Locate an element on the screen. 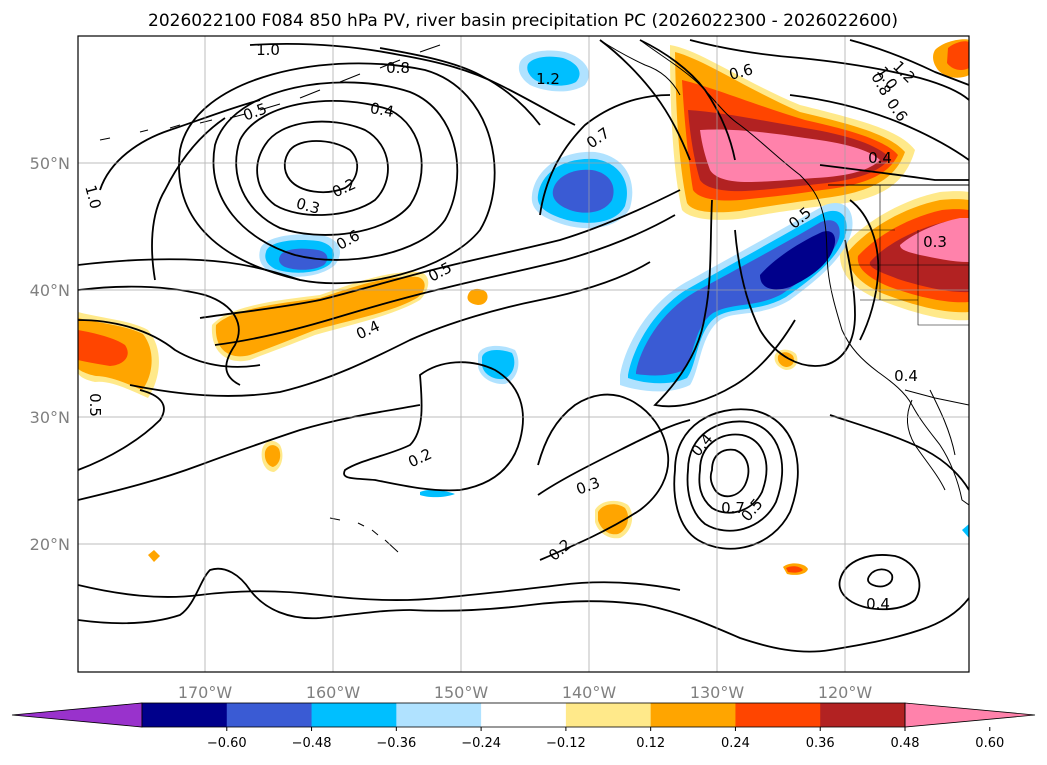 The width and height of the screenshot is (1047, 765). colorbar-tick-label: 0.36 is located at coordinates (820, 743).